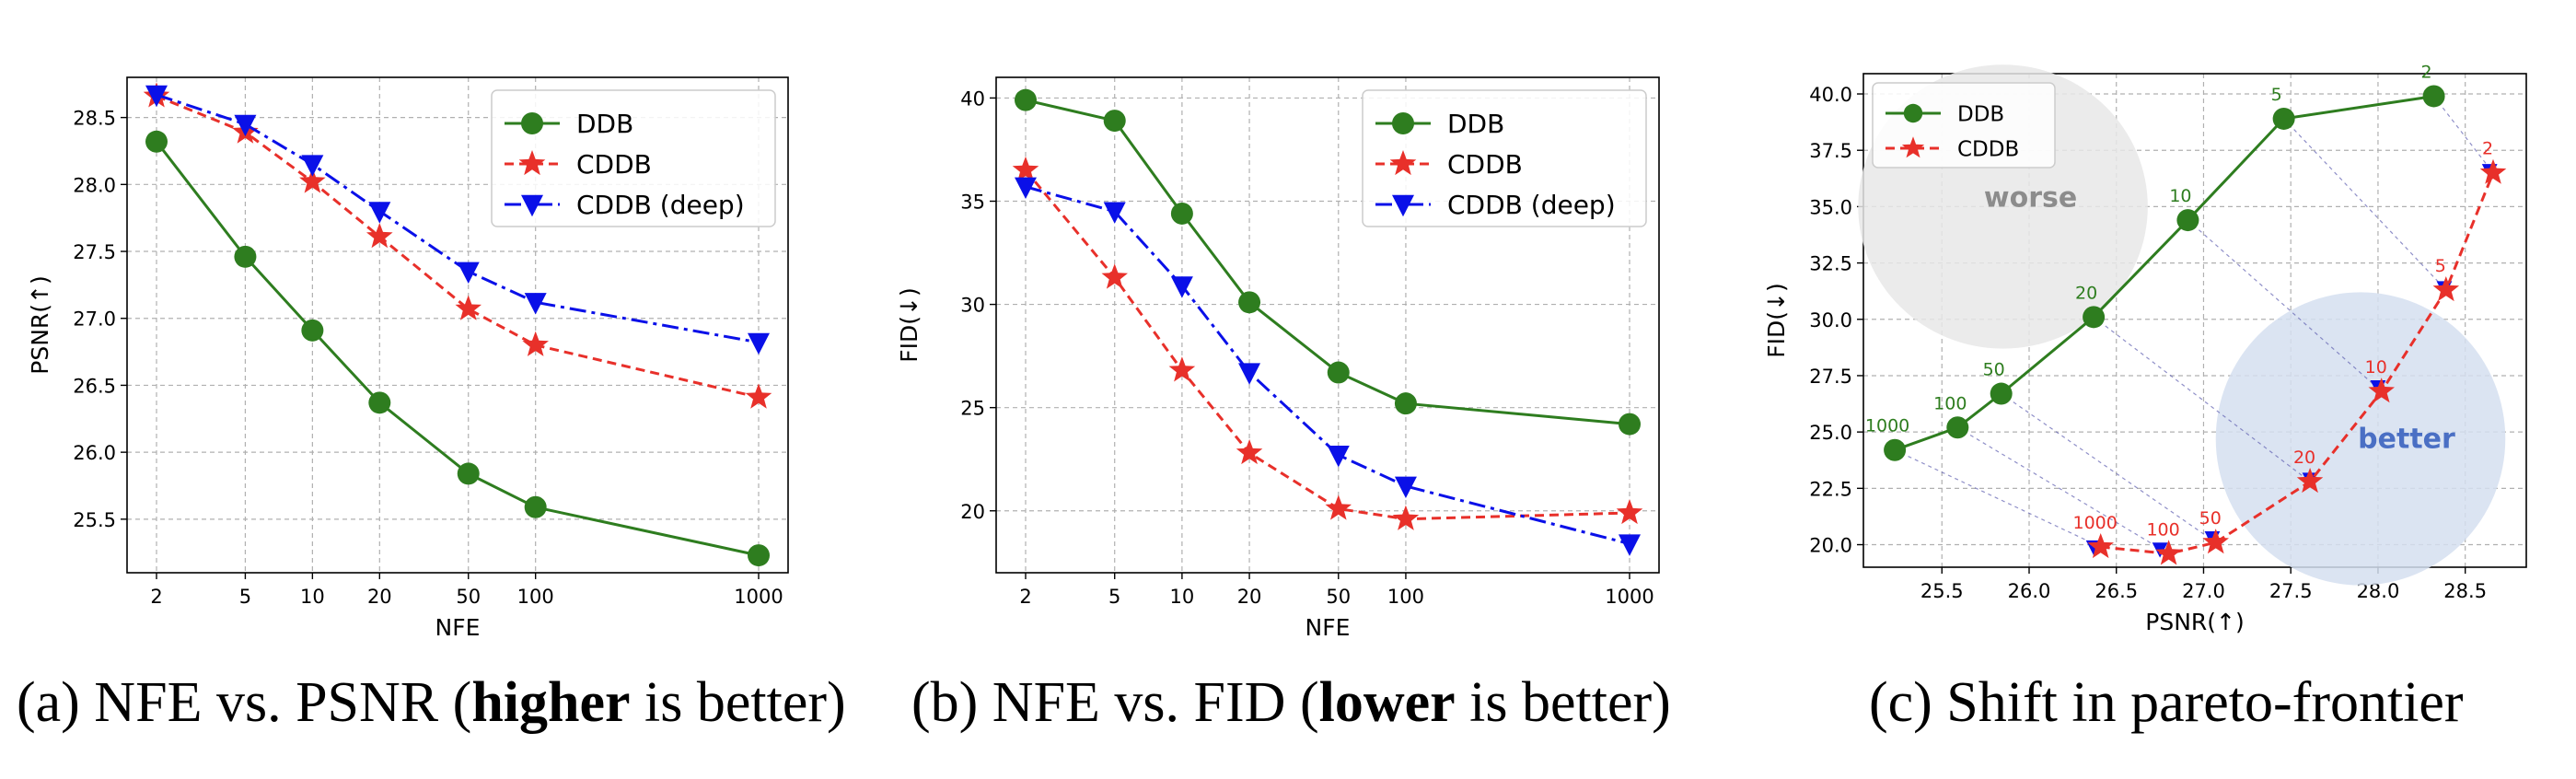  What do you see at coordinates (2276, 95) in the screenshot?
I see `point-label-ddb: 5` at bounding box center [2276, 95].